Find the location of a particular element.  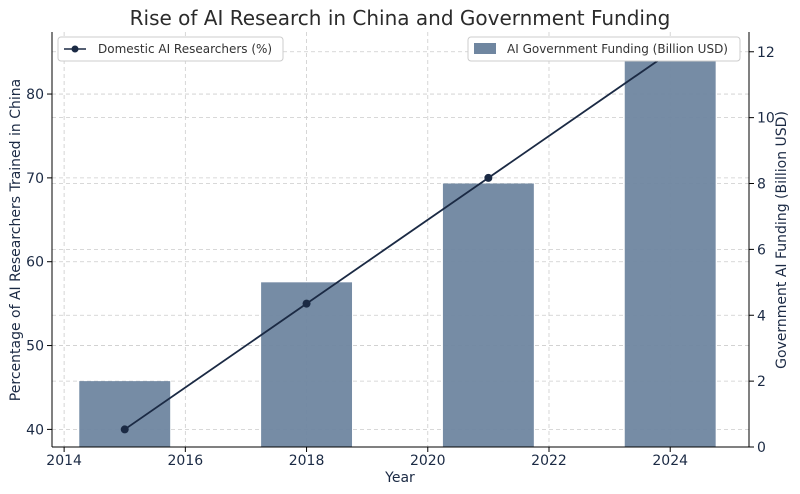

legend-bar-swatch is located at coordinates (485, 48).